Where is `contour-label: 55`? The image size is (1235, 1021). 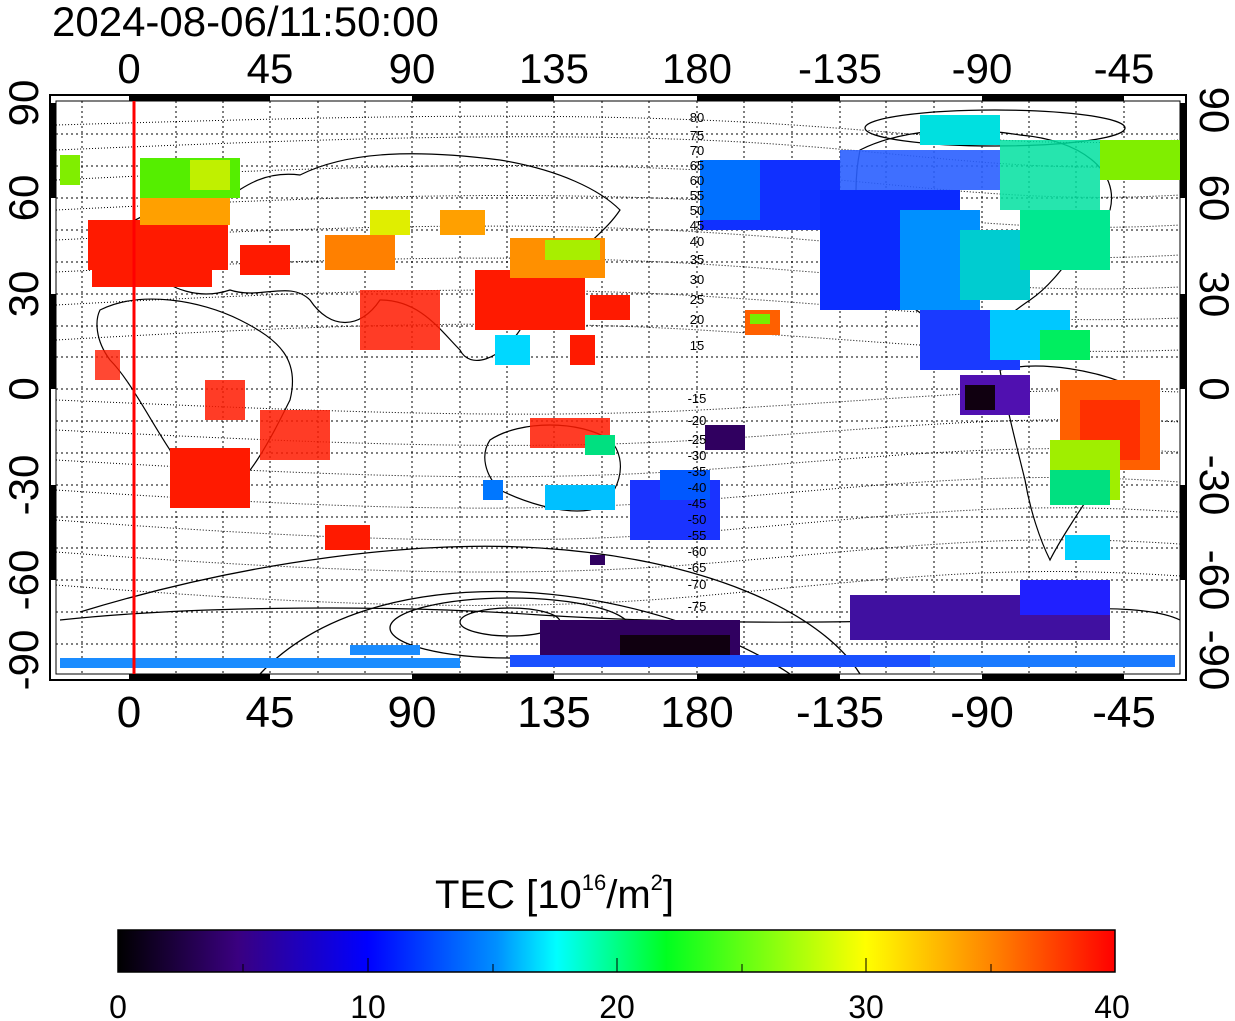
contour-label: 55 is located at coordinates (697, 195).